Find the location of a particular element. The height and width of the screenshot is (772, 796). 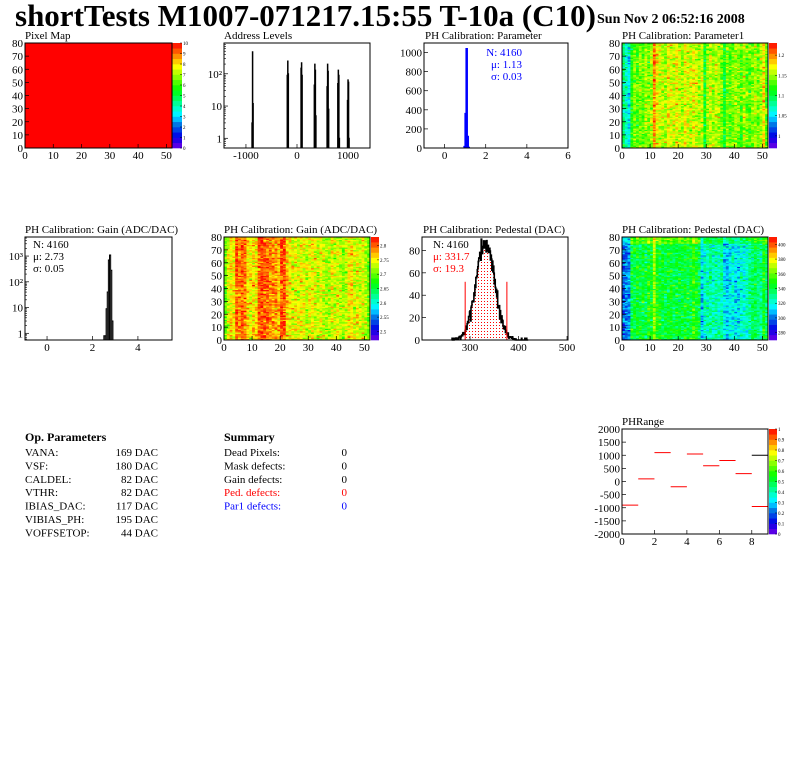

palette-band is located at coordinates (773, 119).